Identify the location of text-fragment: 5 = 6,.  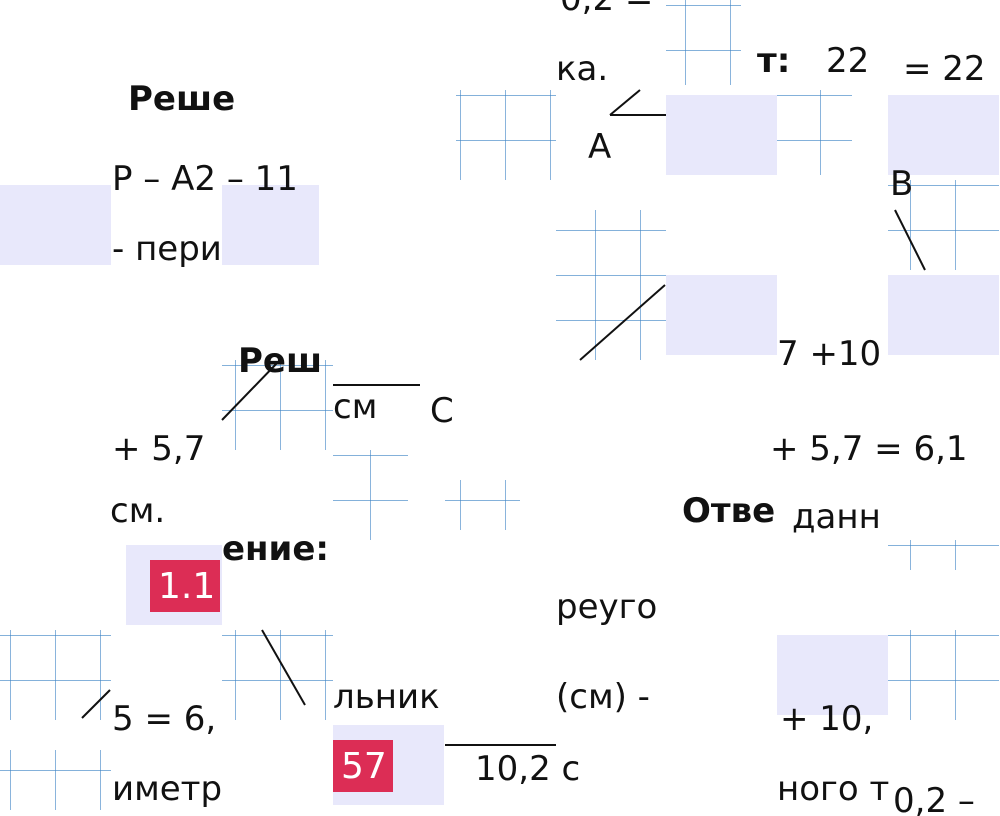
(164, 719).